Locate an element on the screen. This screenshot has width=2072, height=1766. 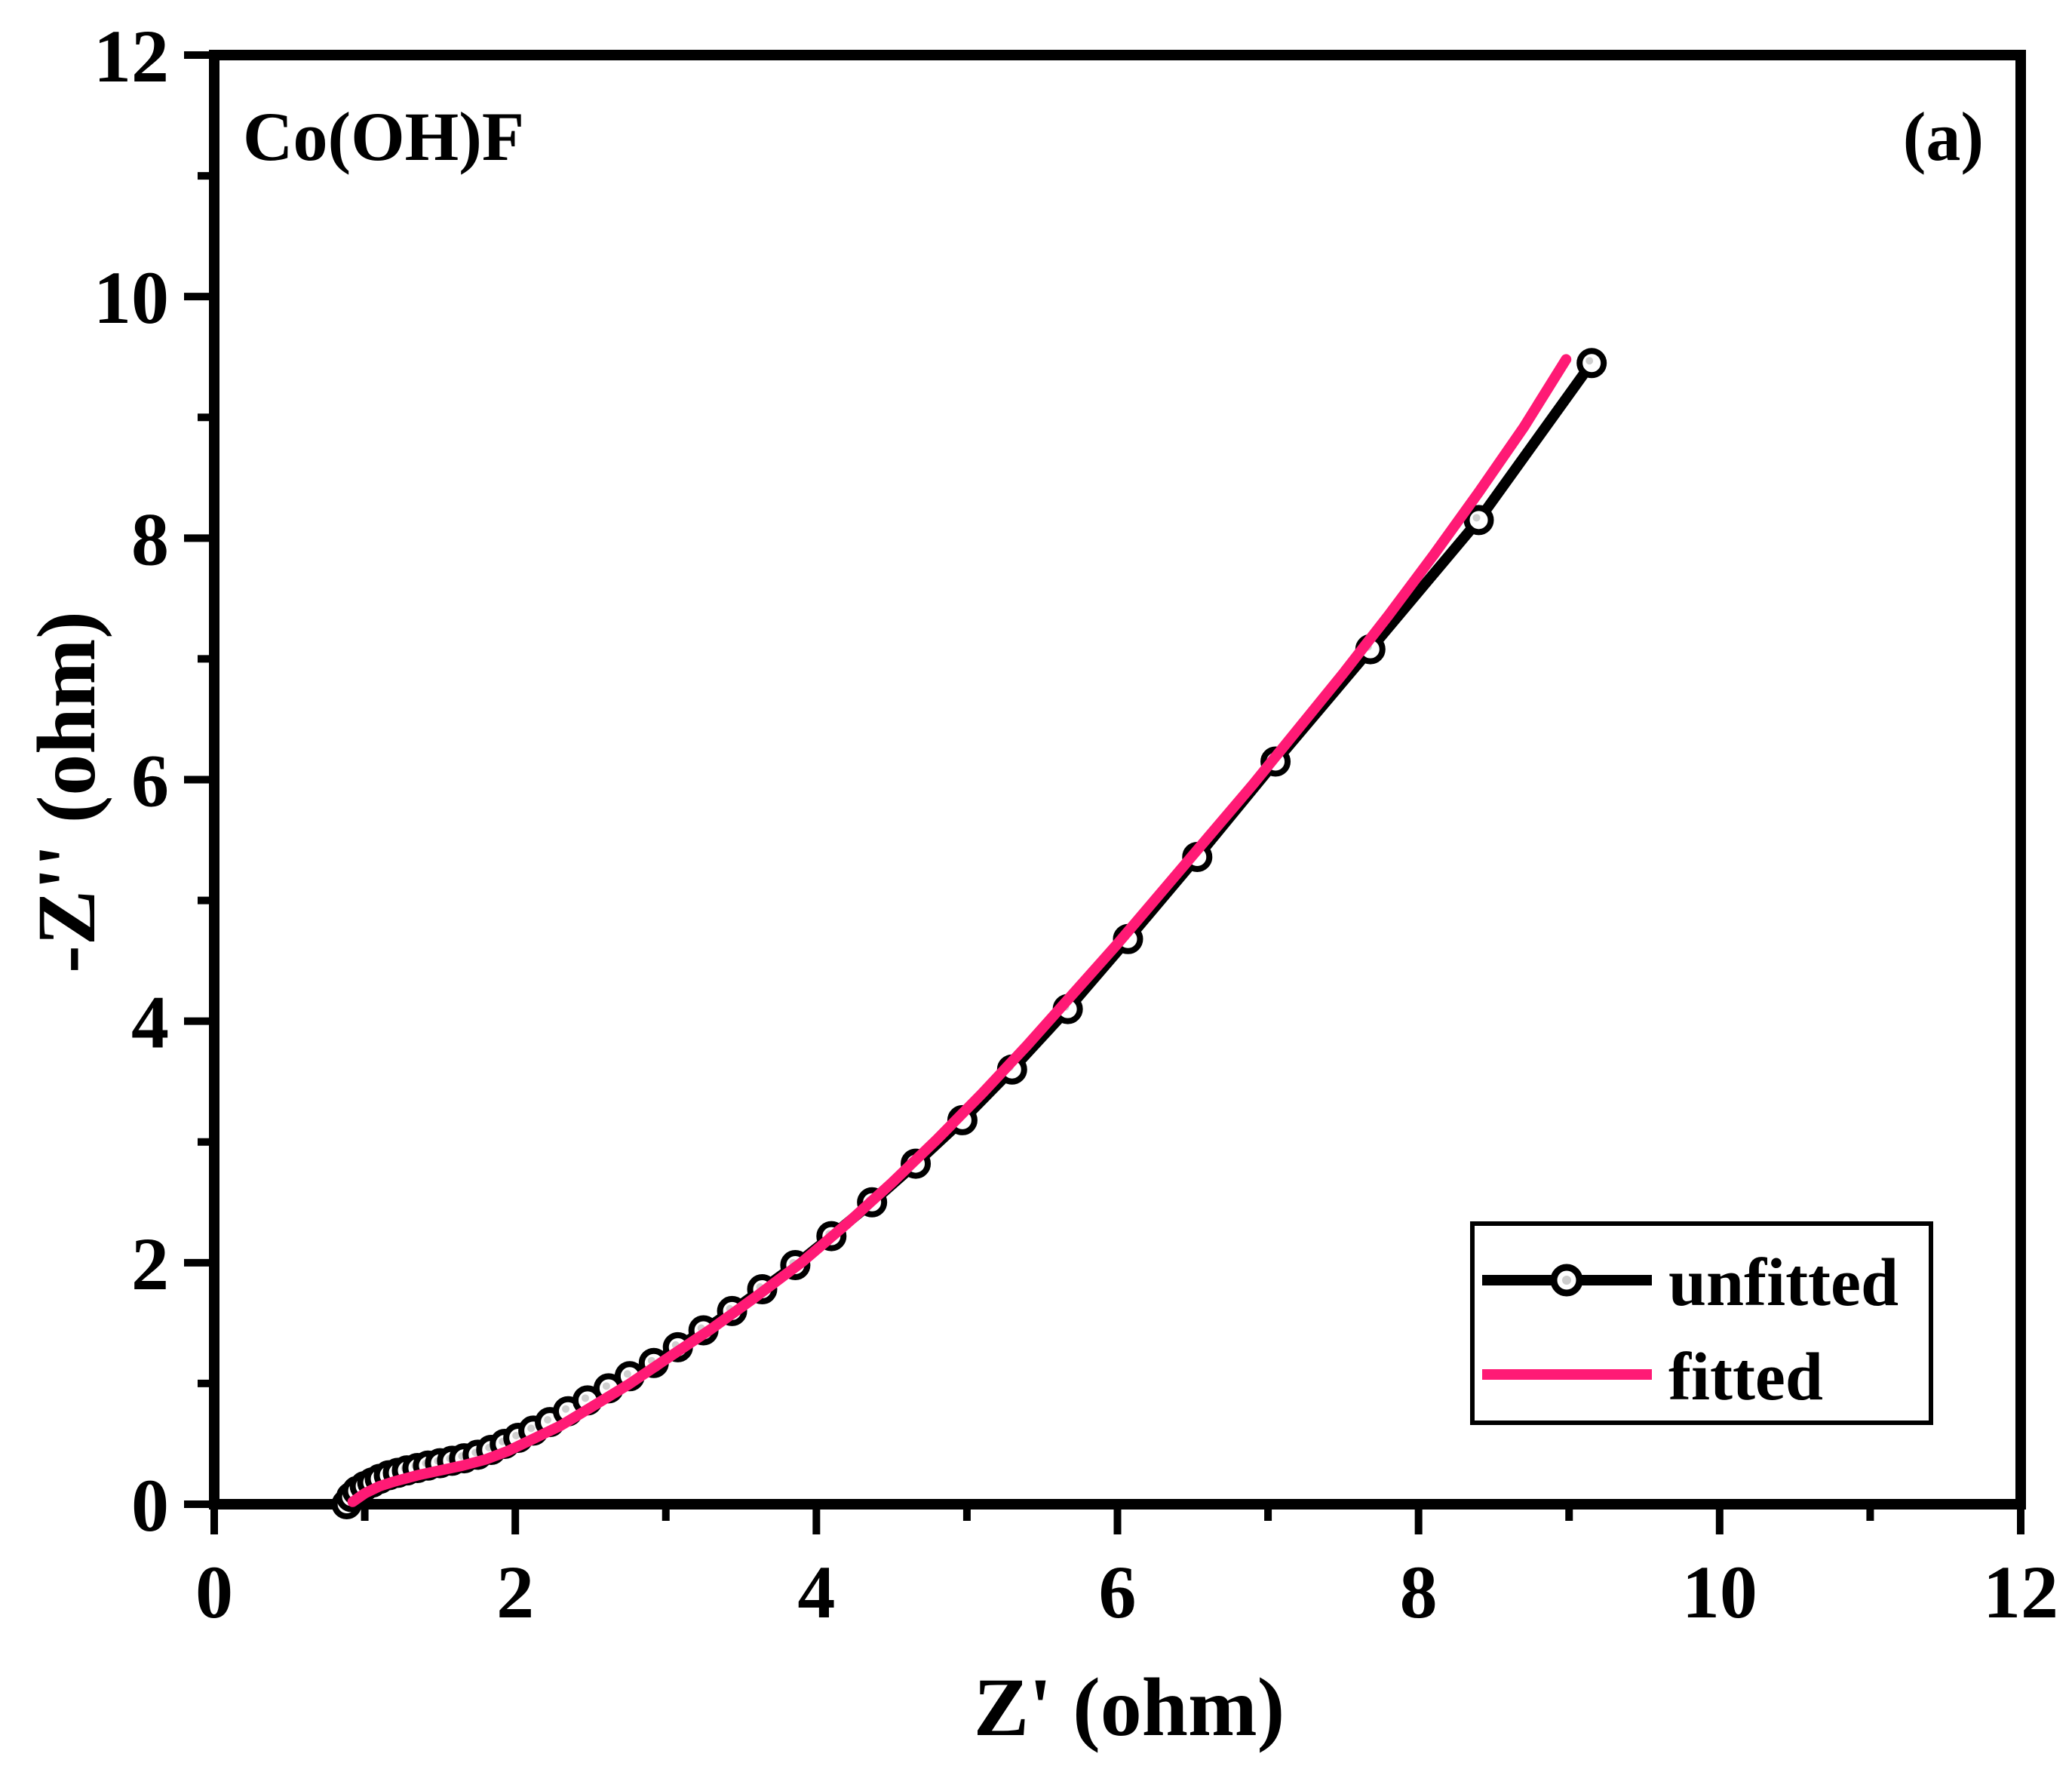
y-axis-title: -Z'' (ohm) is located at coordinates (66, 792).